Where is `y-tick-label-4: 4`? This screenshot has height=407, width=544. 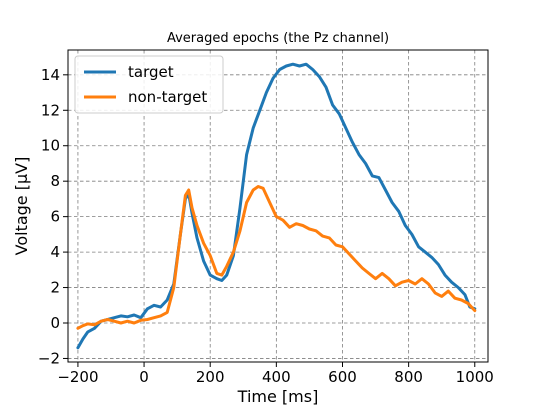 y-tick-label-4: 4 is located at coordinates (55, 252).